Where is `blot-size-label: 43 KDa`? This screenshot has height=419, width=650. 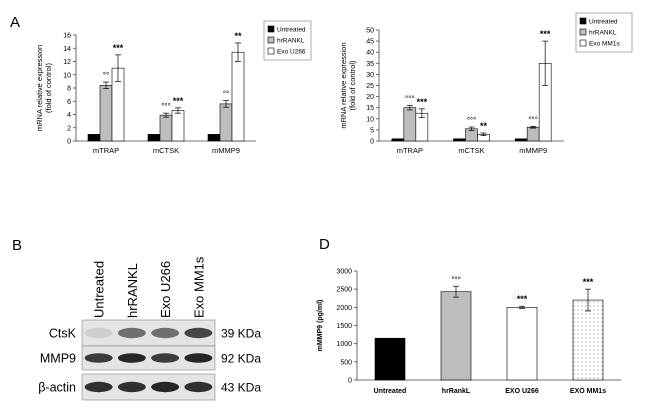
blot-size-label: 43 KDa is located at coordinates (241, 388).